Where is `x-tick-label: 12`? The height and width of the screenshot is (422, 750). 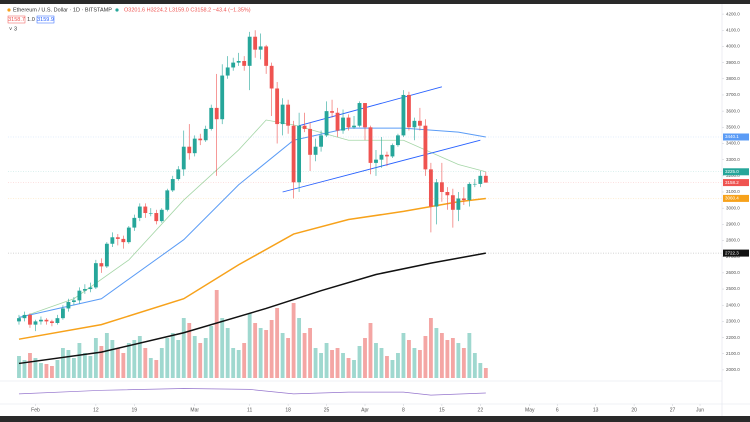 x-tick-label: 12 is located at coordinates (96, 410).